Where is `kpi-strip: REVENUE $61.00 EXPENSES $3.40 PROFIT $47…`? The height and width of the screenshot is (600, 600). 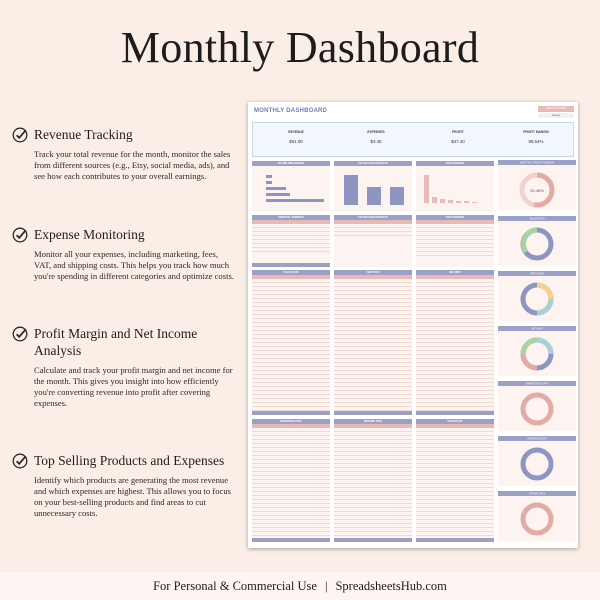 kpi-strip: REVENUE $61.00 EXPENSES $3.40 PROFIT $47… is located at coordinates (413, 139).